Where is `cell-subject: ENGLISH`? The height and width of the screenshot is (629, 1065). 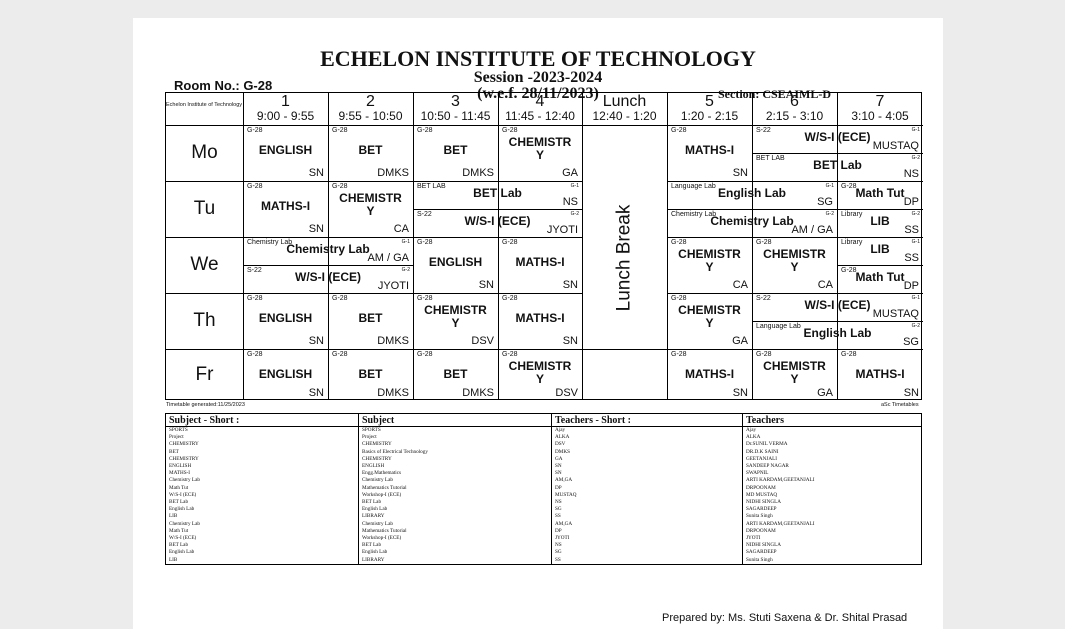
cell-subject: ENGLISH is located at coordinates (285, 318).